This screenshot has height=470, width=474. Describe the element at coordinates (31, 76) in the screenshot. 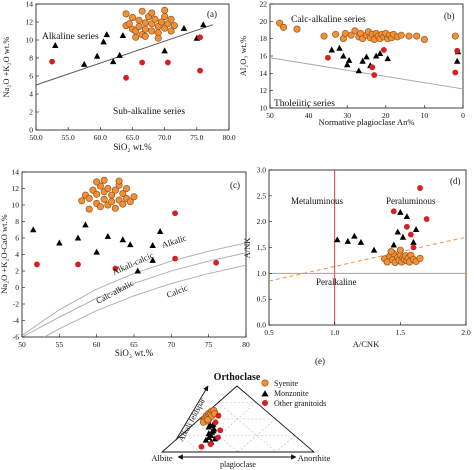

I see `a-ytick-label: 6` at that location.